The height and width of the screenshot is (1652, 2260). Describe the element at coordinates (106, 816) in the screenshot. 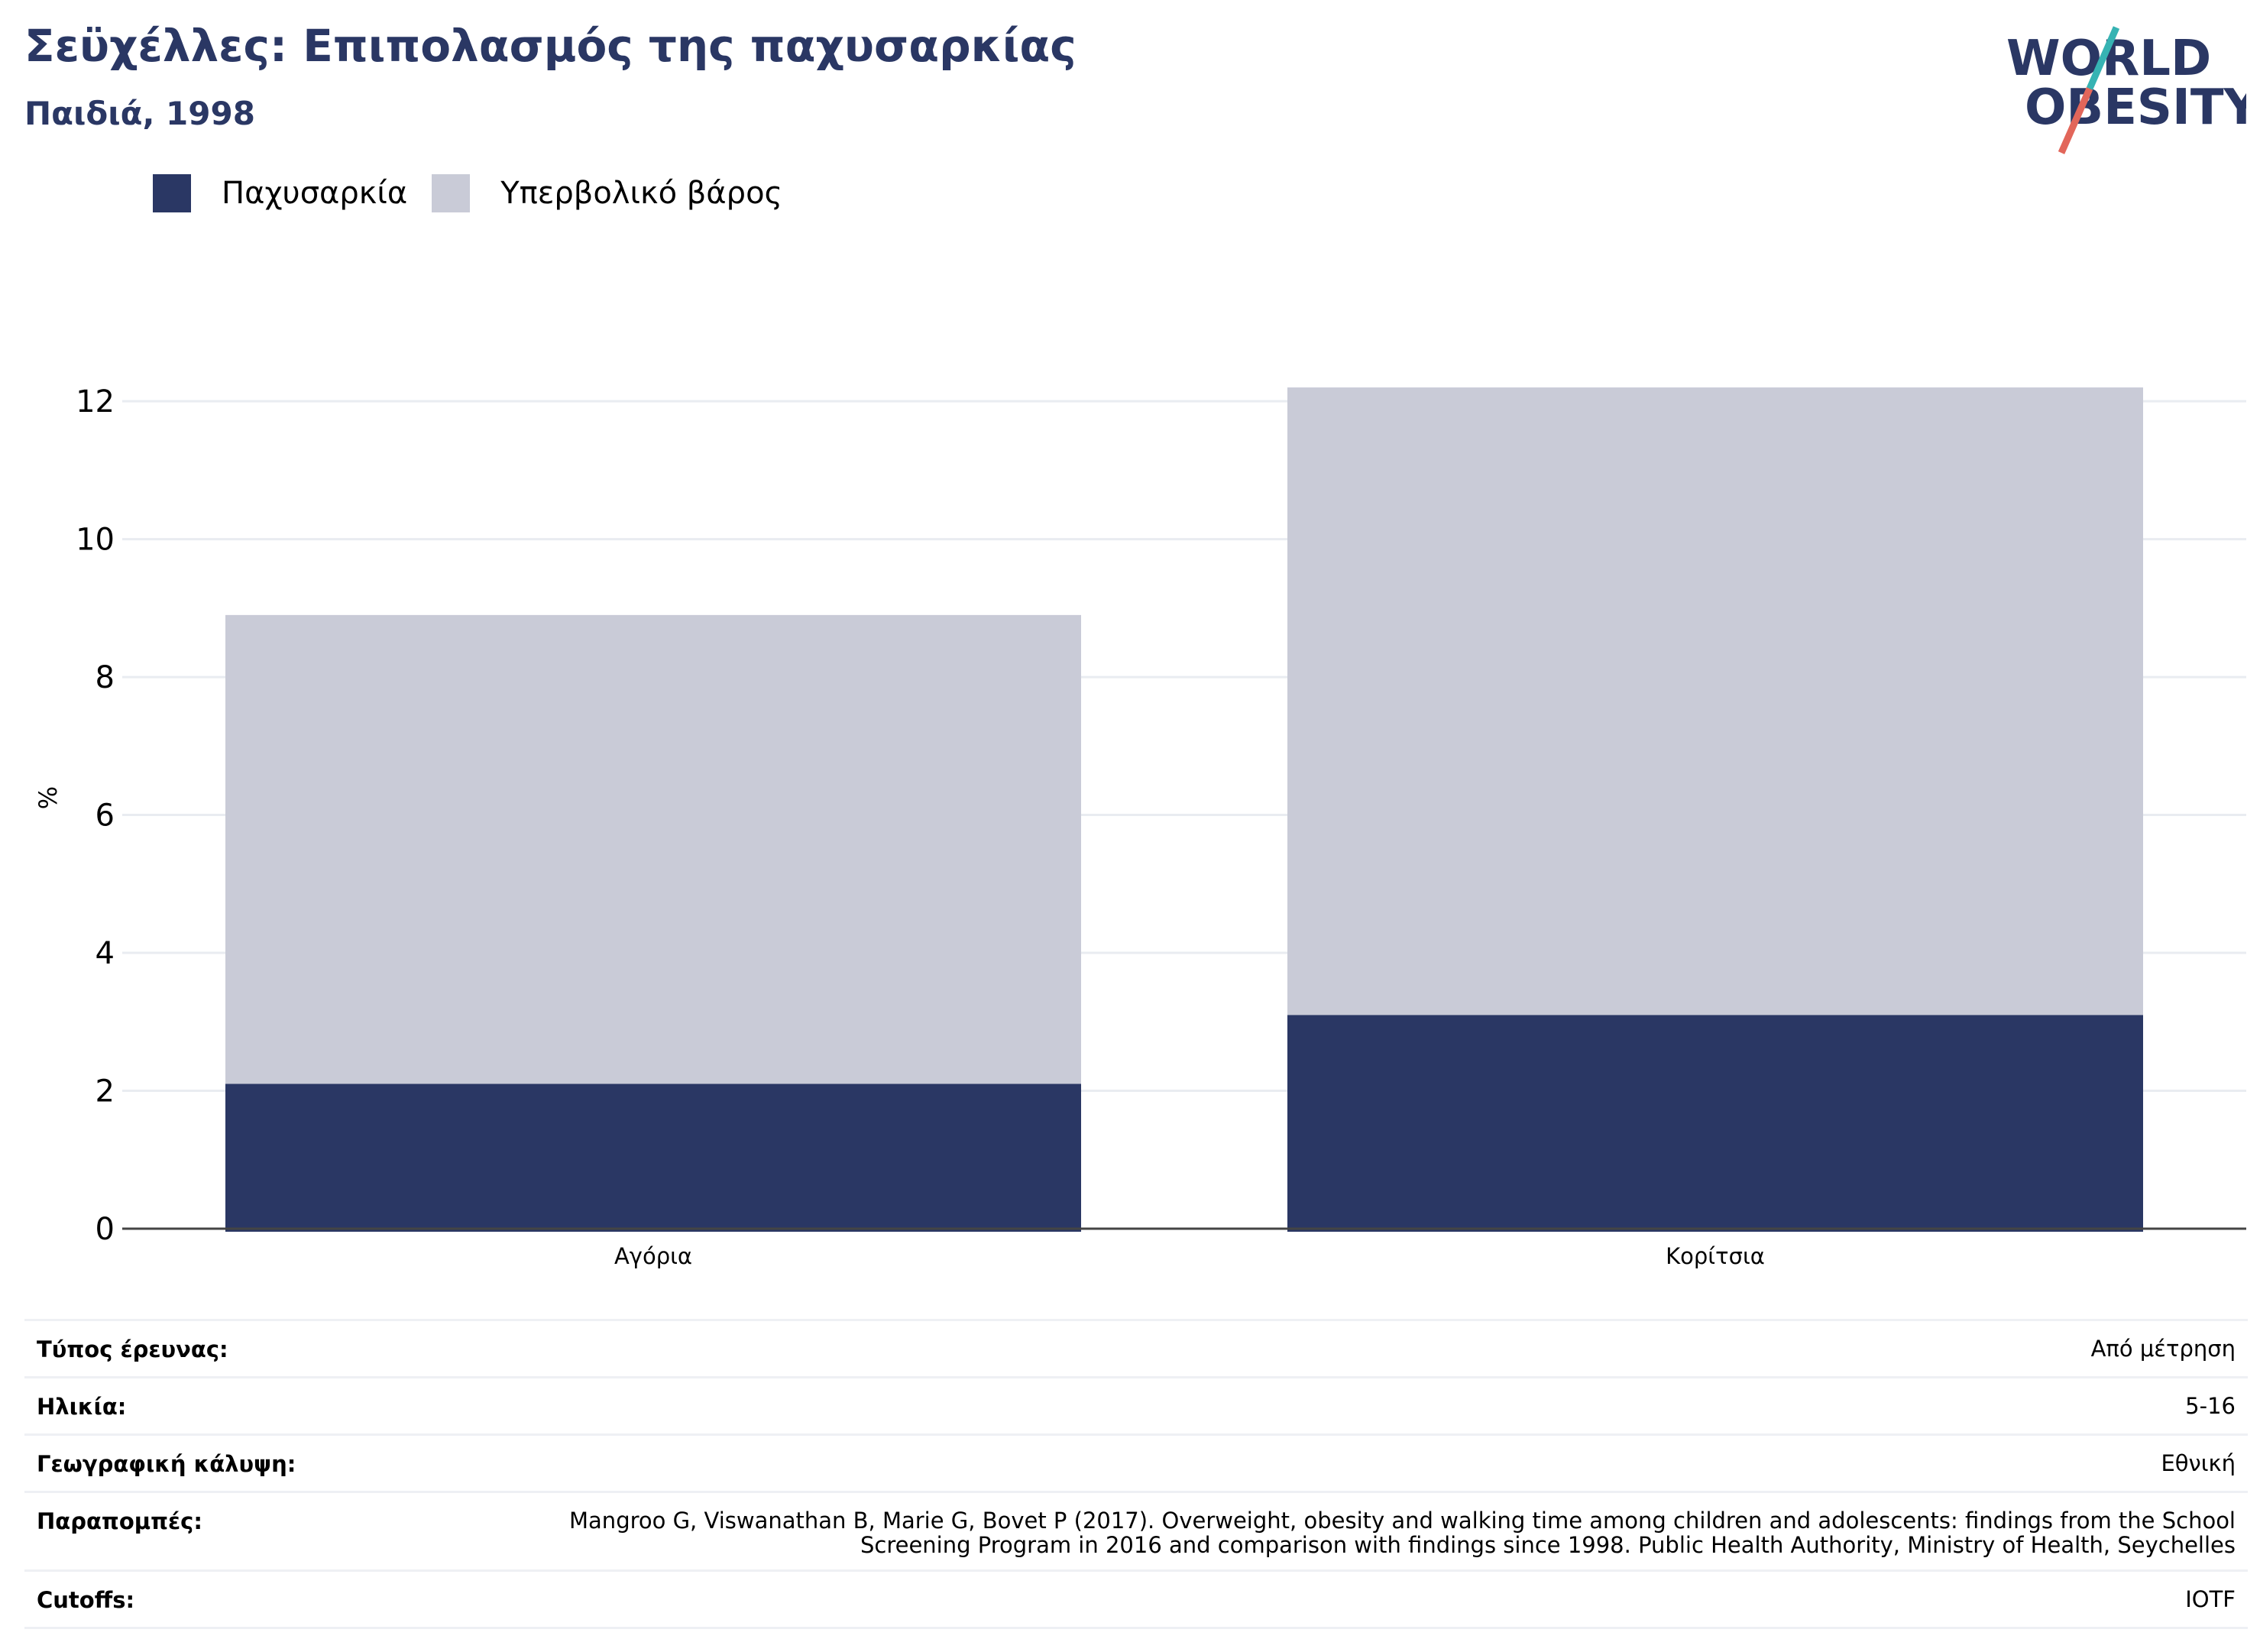

I see `y-tick-label: 6` at that location.